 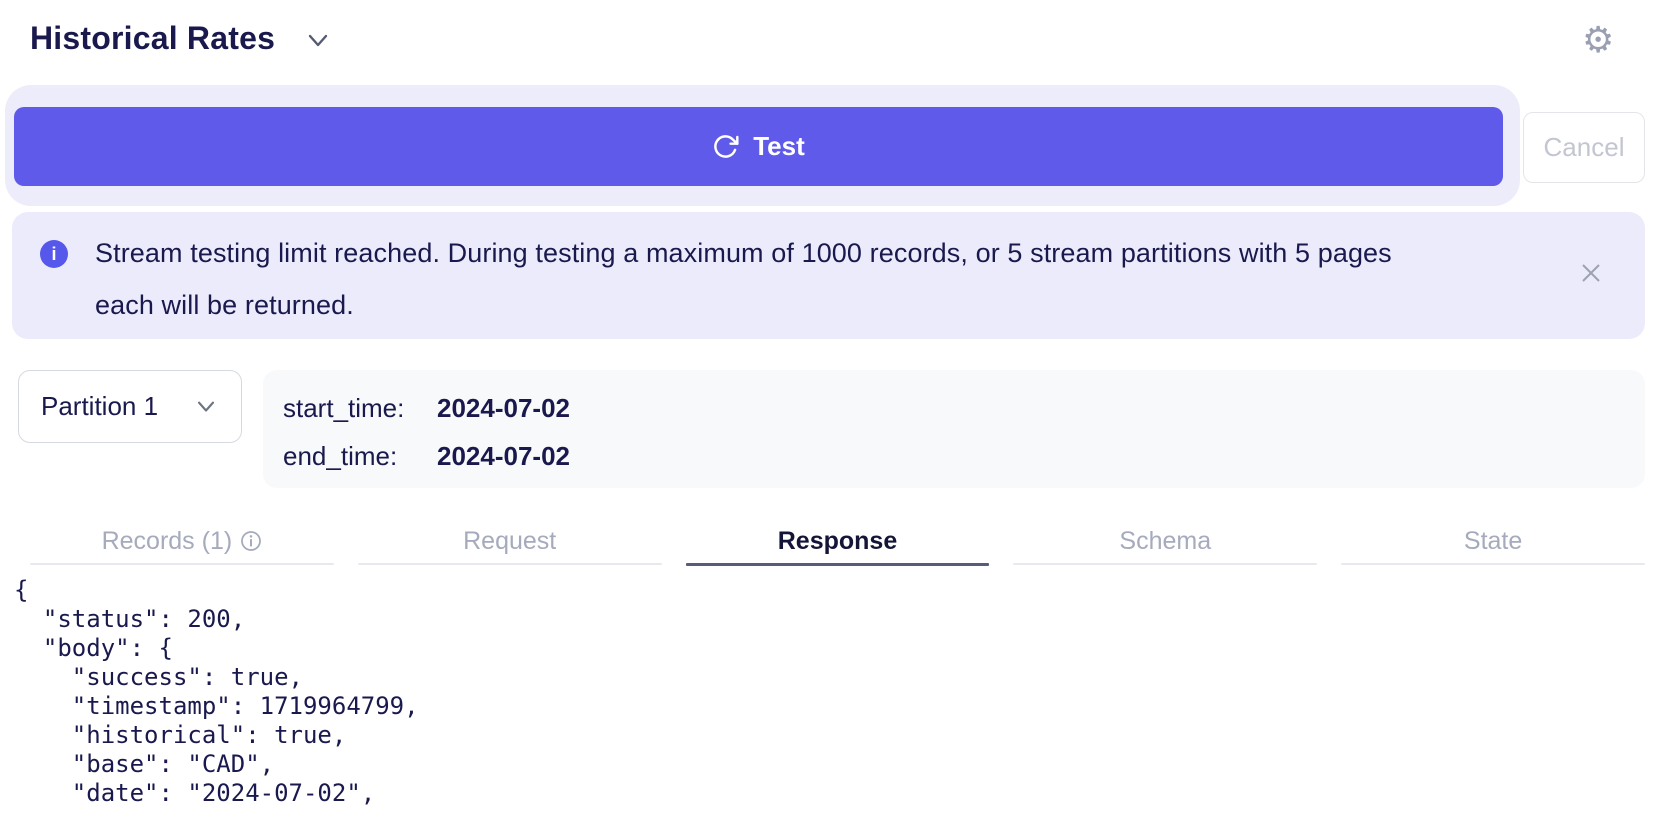 What do you see at coordinates (964, 408) in the screenshot?
I see `partition-field-row: start_time: 2024-07-02` at bounding box center [964, 408].